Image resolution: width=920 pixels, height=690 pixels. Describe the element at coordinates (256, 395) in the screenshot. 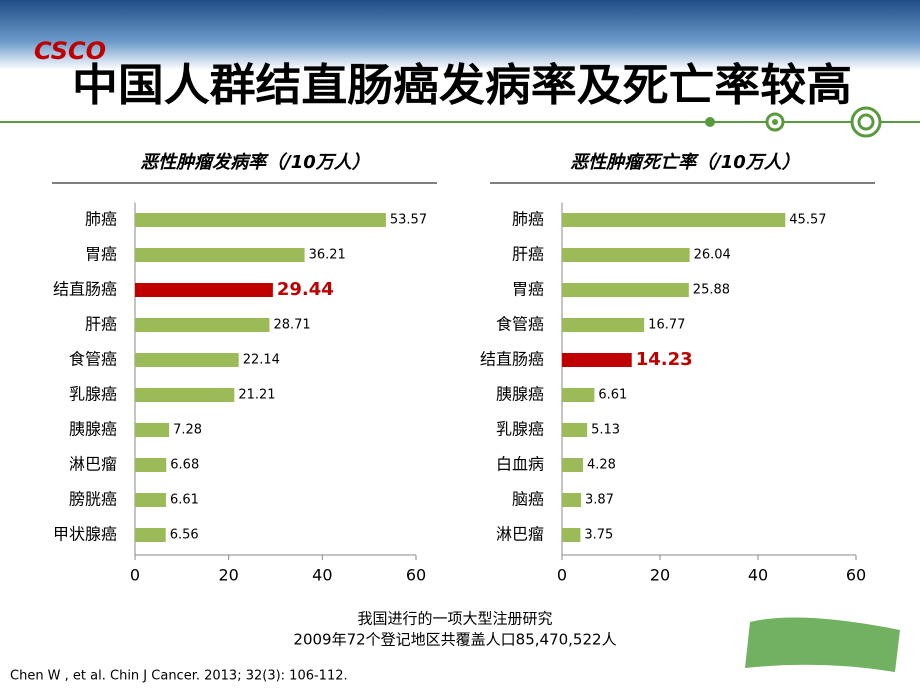

I see `value-label: 21.21` at that location.